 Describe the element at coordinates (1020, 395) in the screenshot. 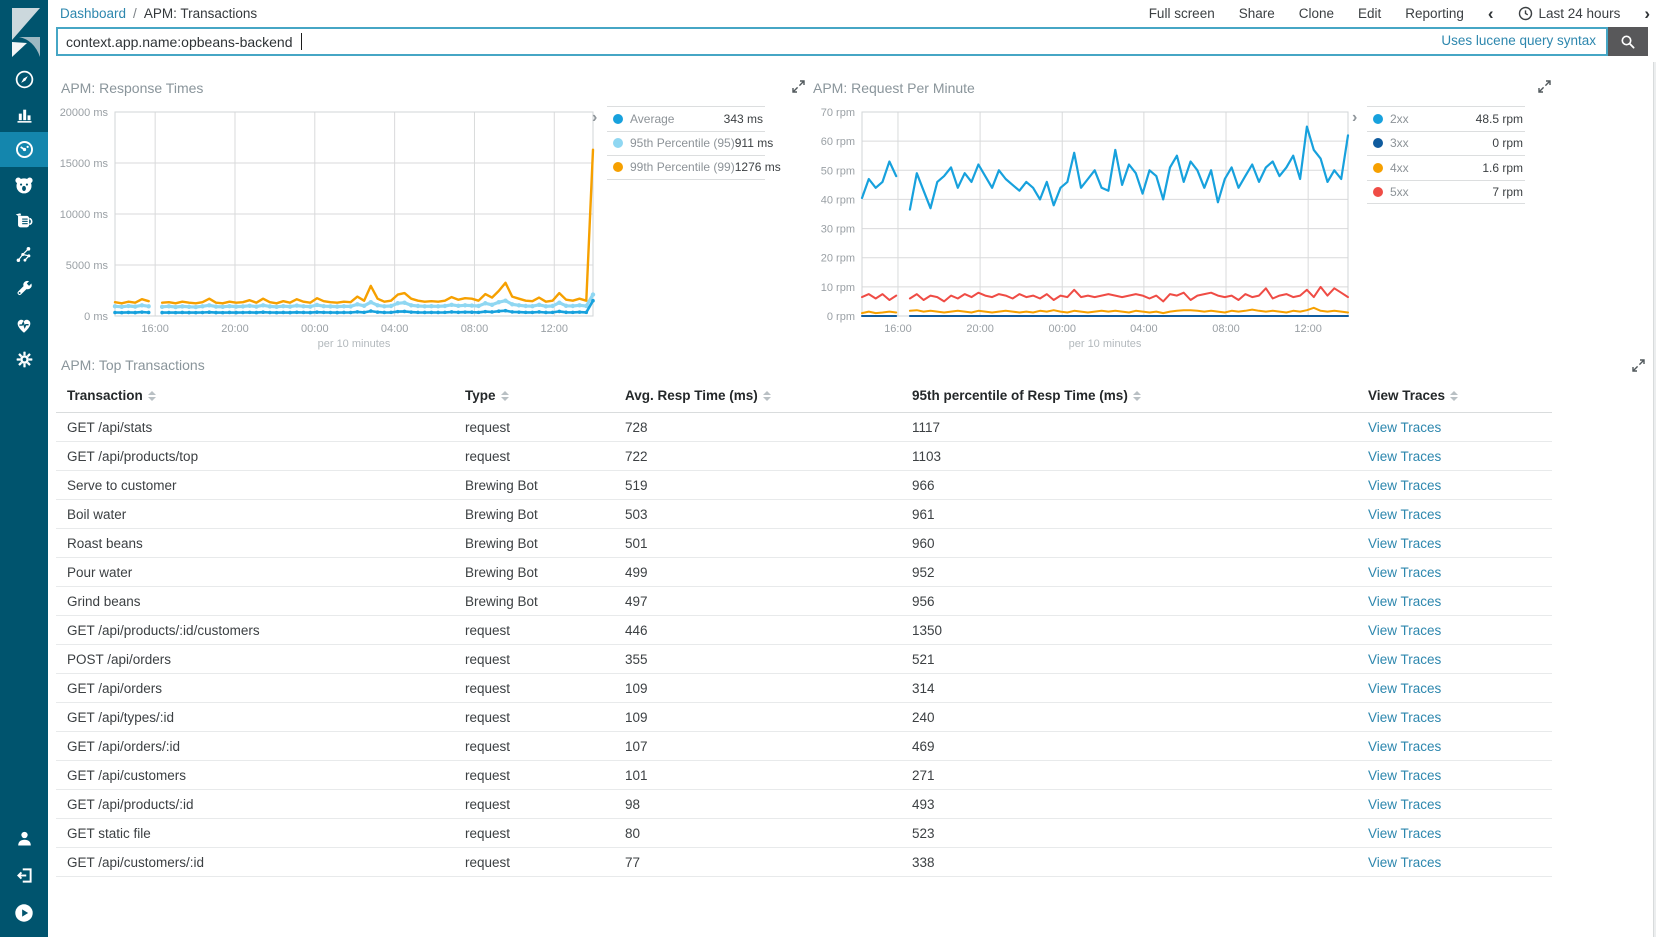

I see `column-header-label: 95th percentile of Resp Time (ms)` at that location.